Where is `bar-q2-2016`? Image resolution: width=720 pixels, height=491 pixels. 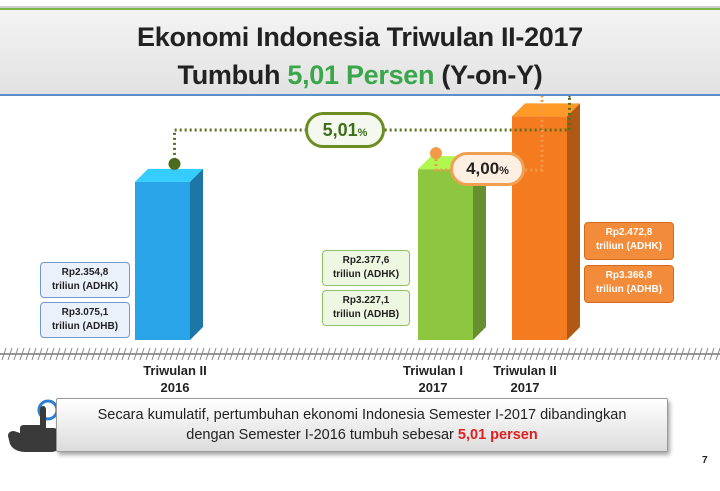
bar-q2-2016 is located at coordinates (169, 254).